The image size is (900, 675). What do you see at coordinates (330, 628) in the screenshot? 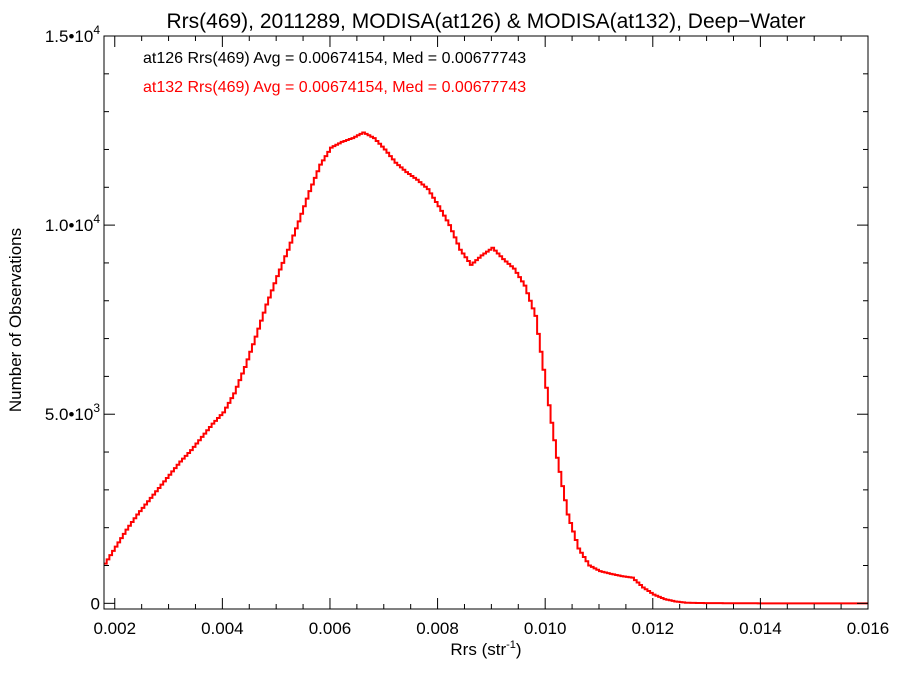
I see `x-tick-label: 0.006` at bounding box center [330, 628].